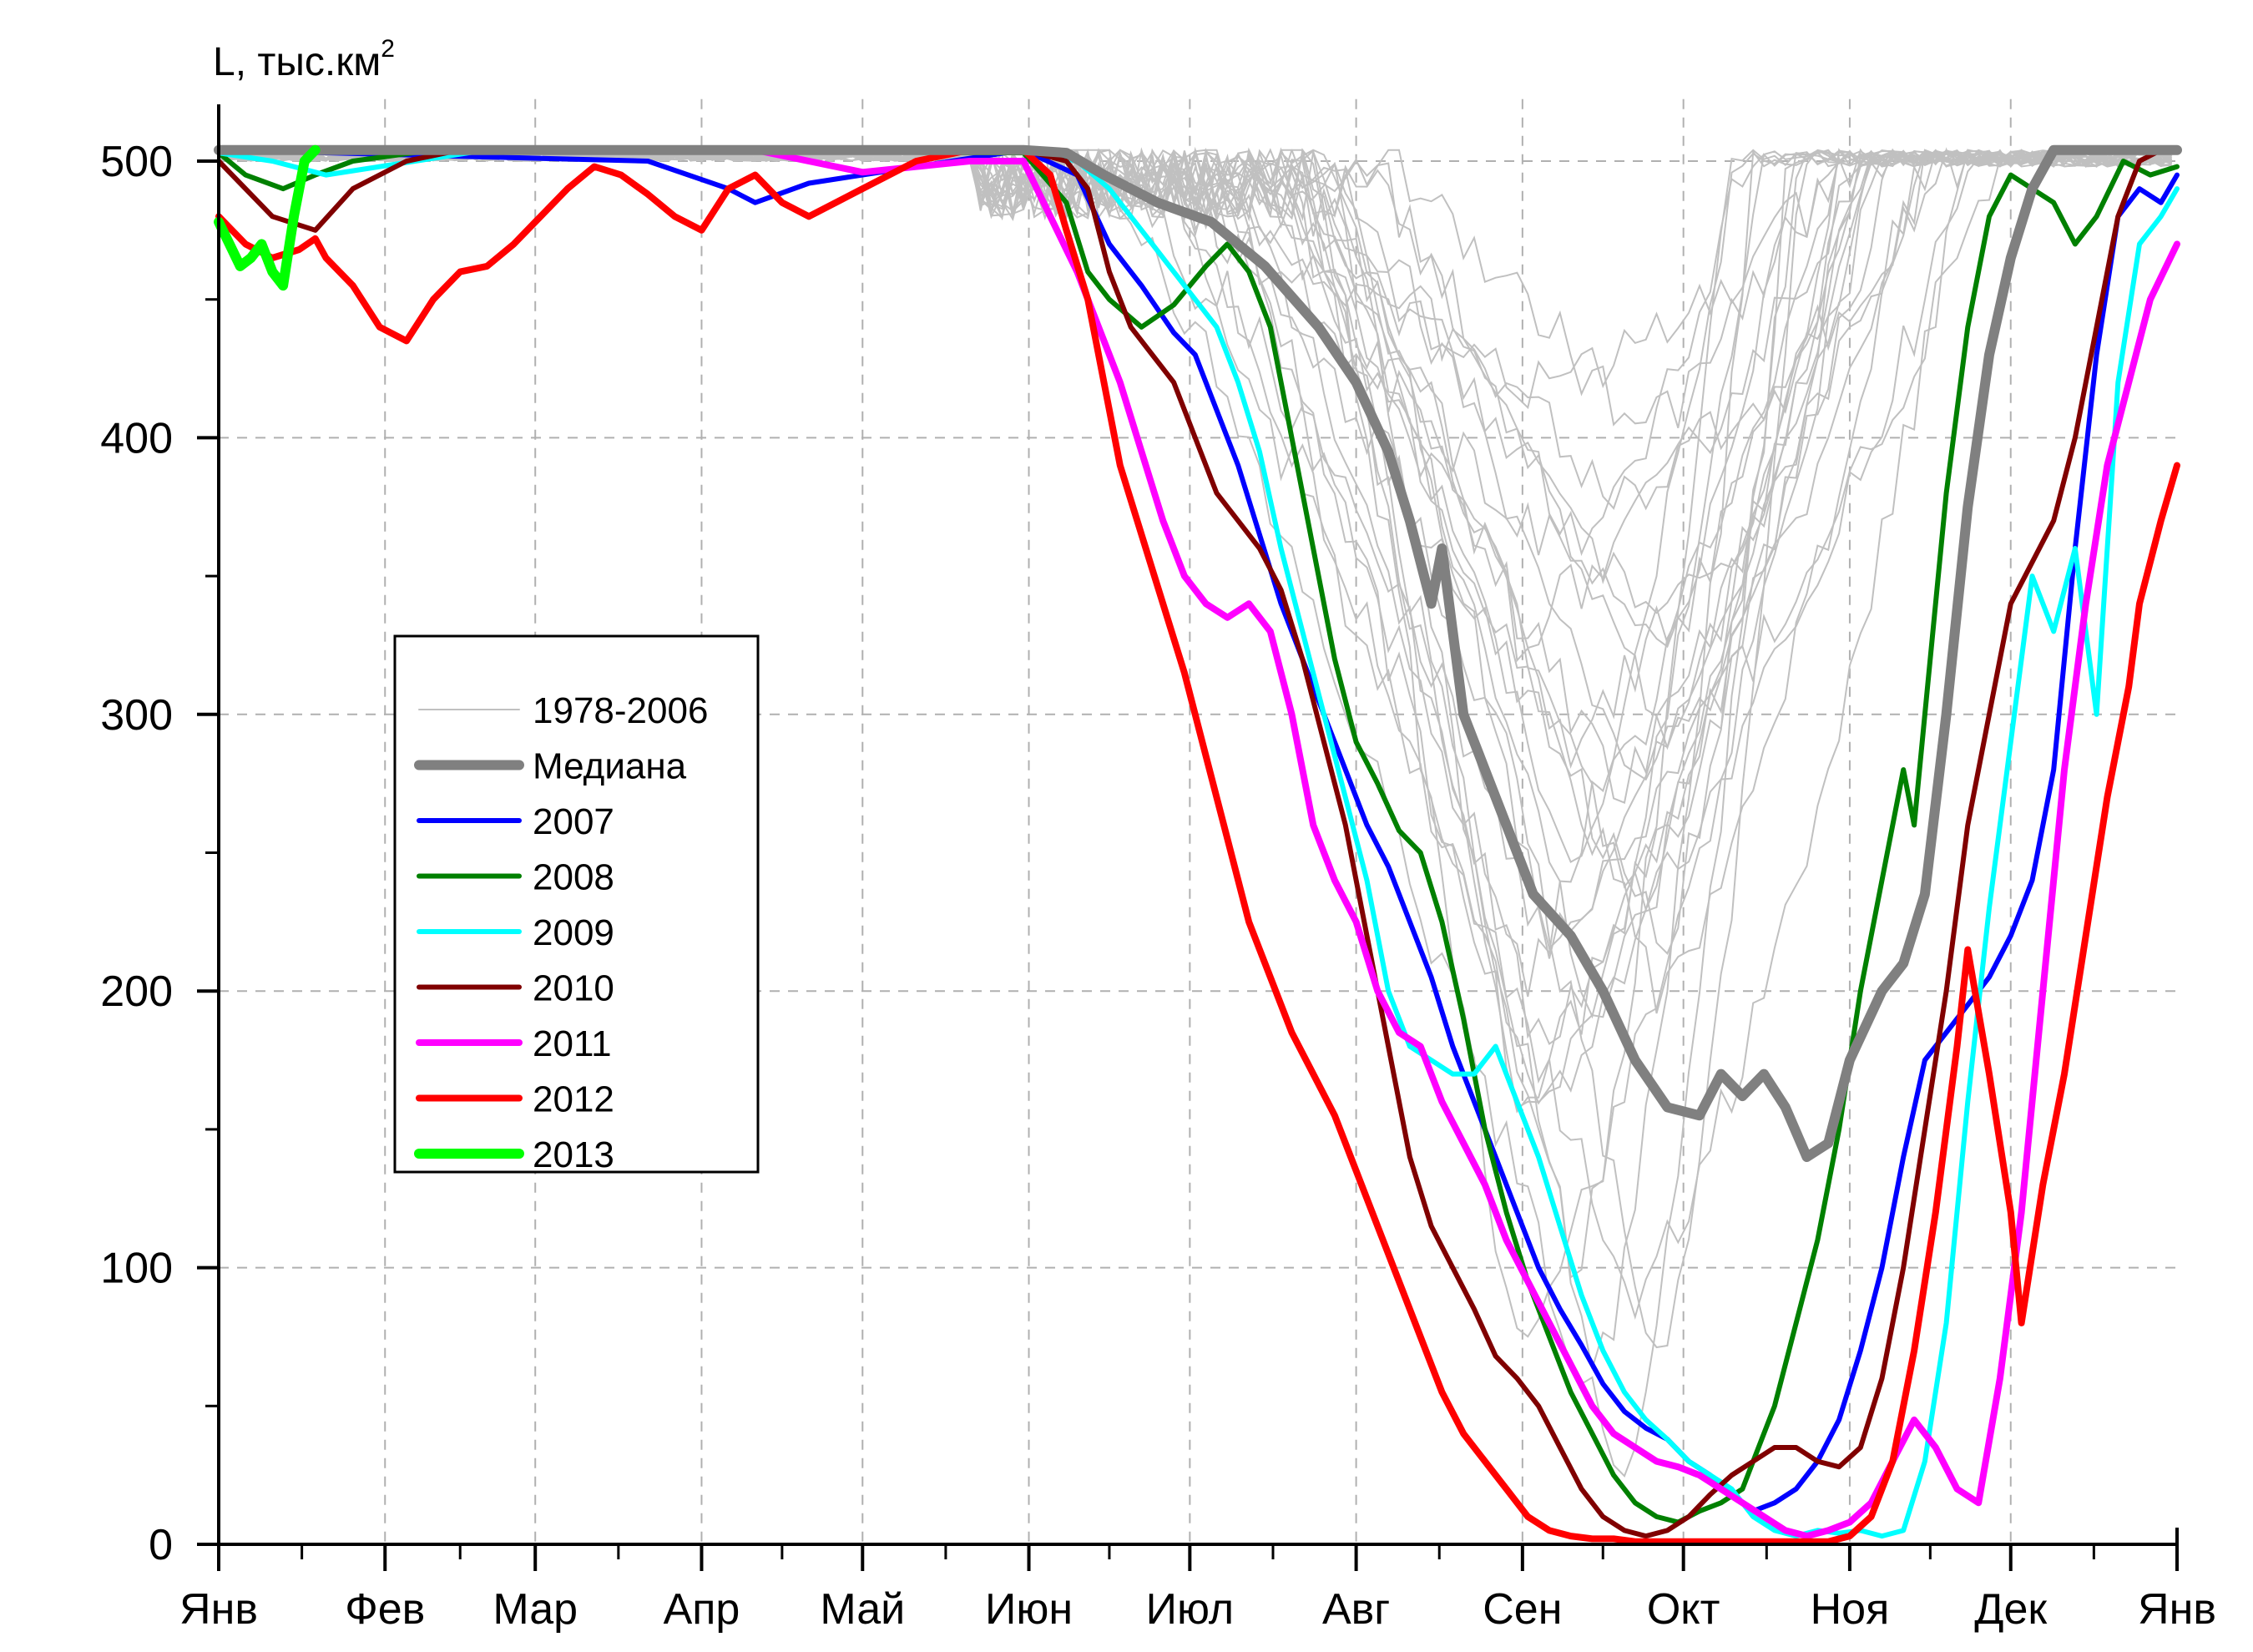 The height and width of the screenshot is (1652, 2253). I want to click on x-tick-label: Дек, so click(2010, 1609).